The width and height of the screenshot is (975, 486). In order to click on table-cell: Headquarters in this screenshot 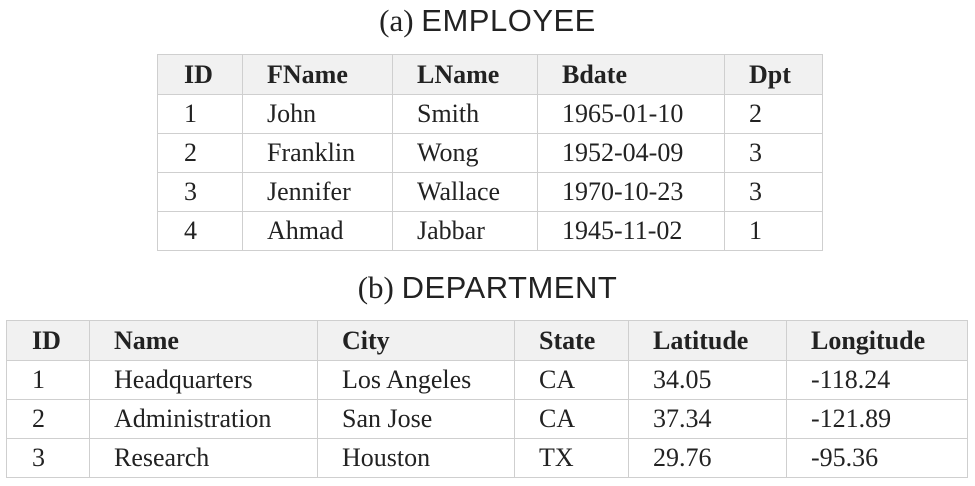, I will do `click(203, 380)`.